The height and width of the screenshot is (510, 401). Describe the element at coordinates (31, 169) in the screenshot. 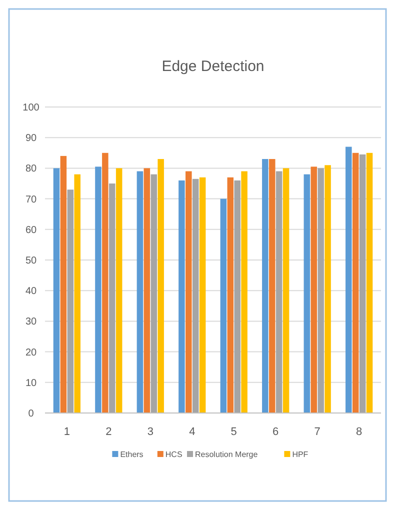

I see `y-tick-label: 80` at that location.